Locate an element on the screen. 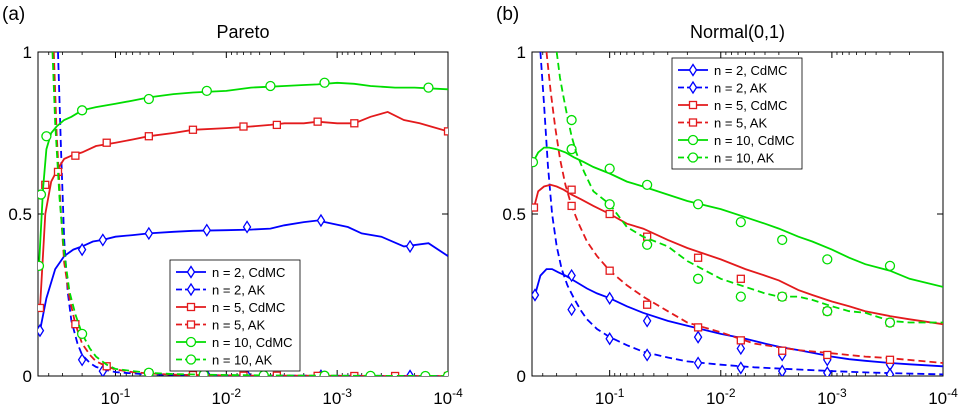 This screenshot has height=417, width=960. legend-label: n = 10, CdMC is located at coordinates (252, 342).